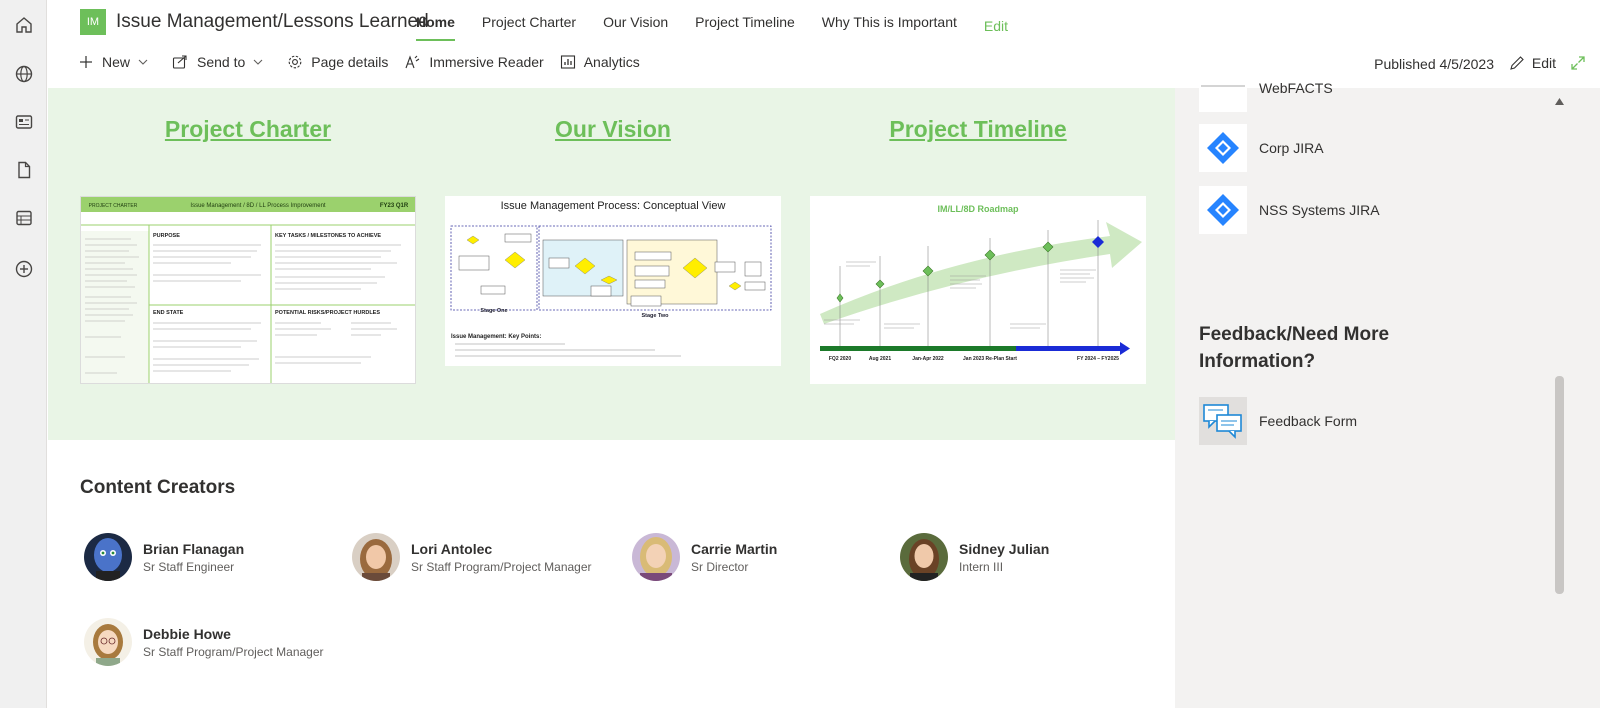  Describe the element at coordinates (567, 62) in the screenshot. I see `analytics-icon` at that location.